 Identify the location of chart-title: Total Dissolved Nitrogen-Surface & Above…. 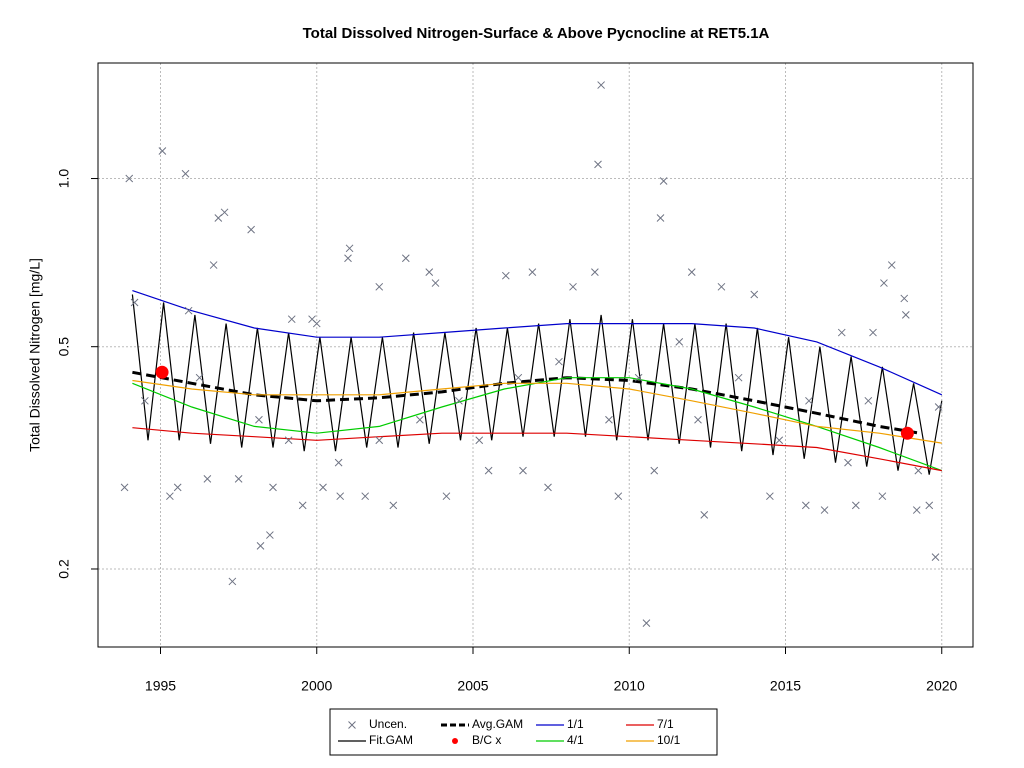
(536, 33).